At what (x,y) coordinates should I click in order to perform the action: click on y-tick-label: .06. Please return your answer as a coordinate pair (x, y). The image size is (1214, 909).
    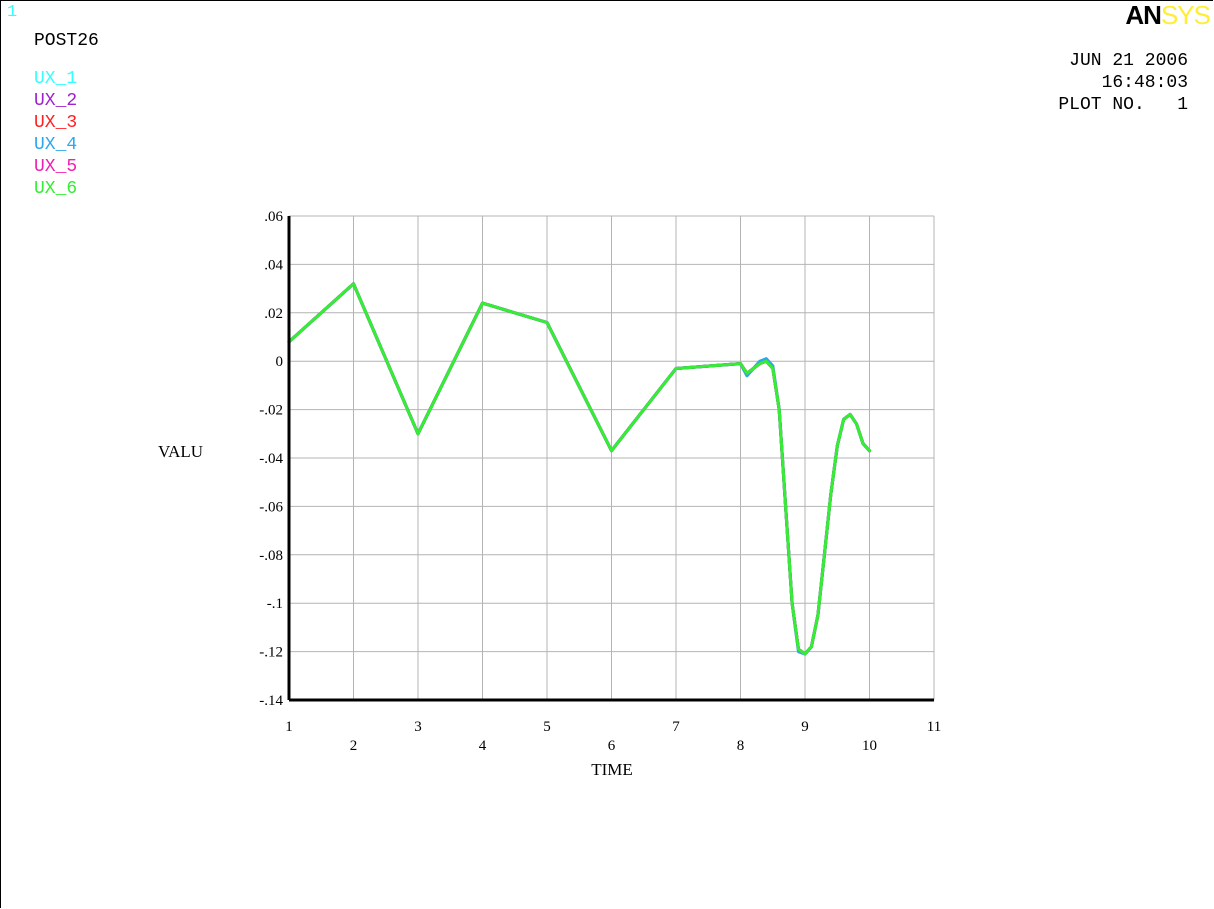
    Looking at the image, I should click on (273, 217).